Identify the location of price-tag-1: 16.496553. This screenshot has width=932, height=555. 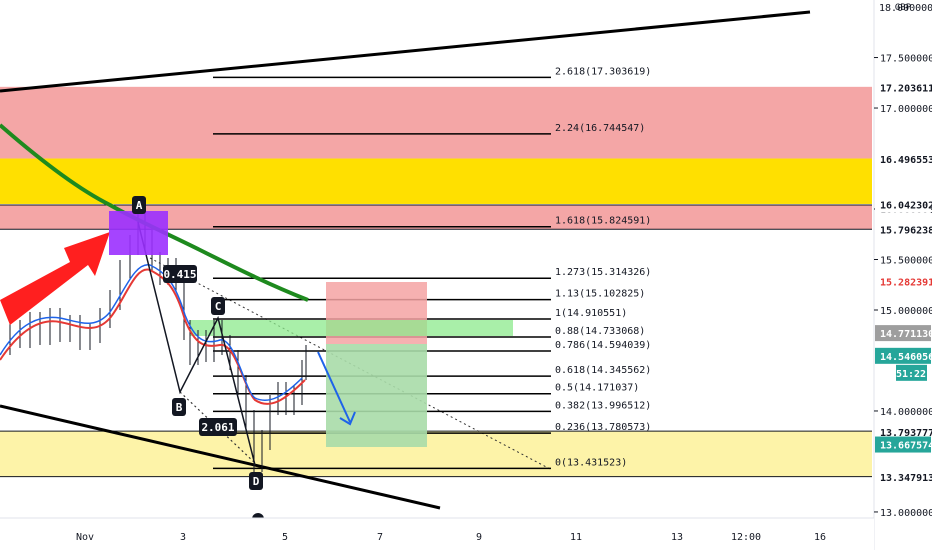
(906, 160).